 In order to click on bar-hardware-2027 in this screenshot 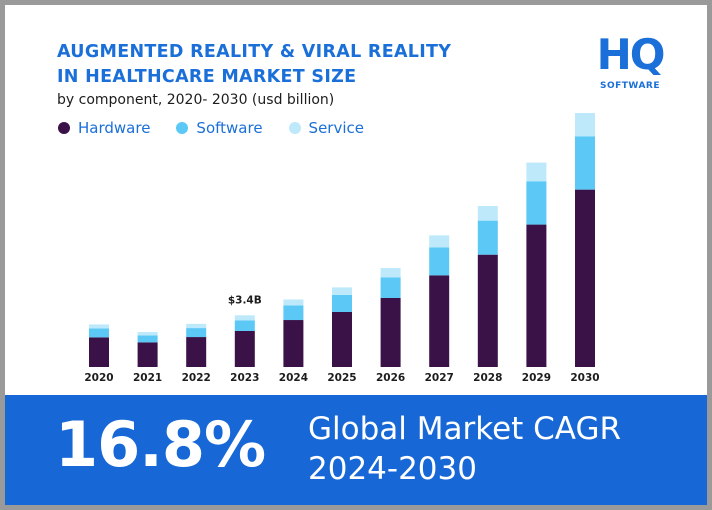, I will do `click(439, 321)`.